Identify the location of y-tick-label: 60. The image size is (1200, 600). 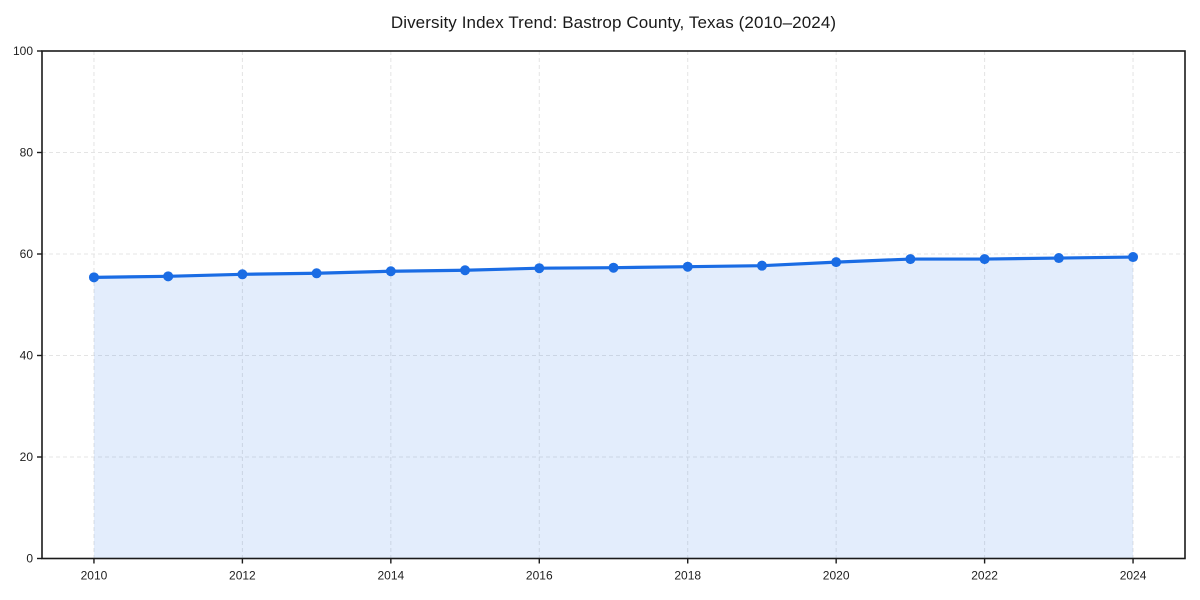
(27, 254).